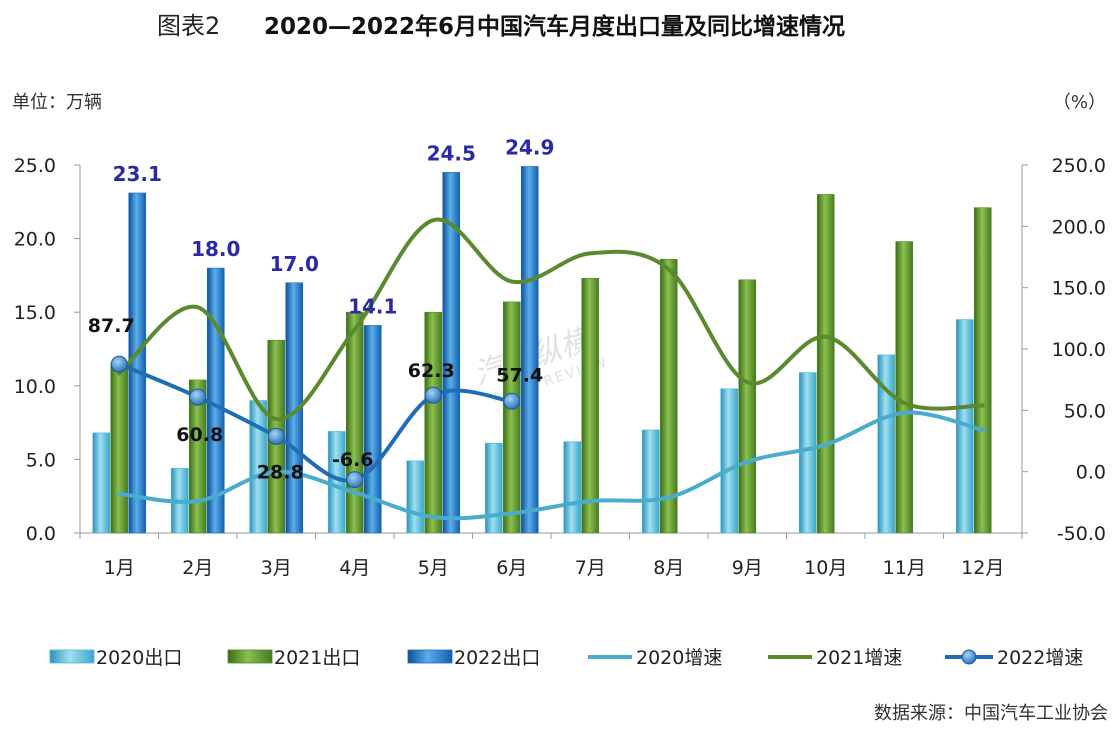 The height and width of the screenshot is (729, 1118). What do you see at coordinates (1079, 102) in the screenshot?
I see `right-axis-unit: （%）` at bounding box center [1079, 102].